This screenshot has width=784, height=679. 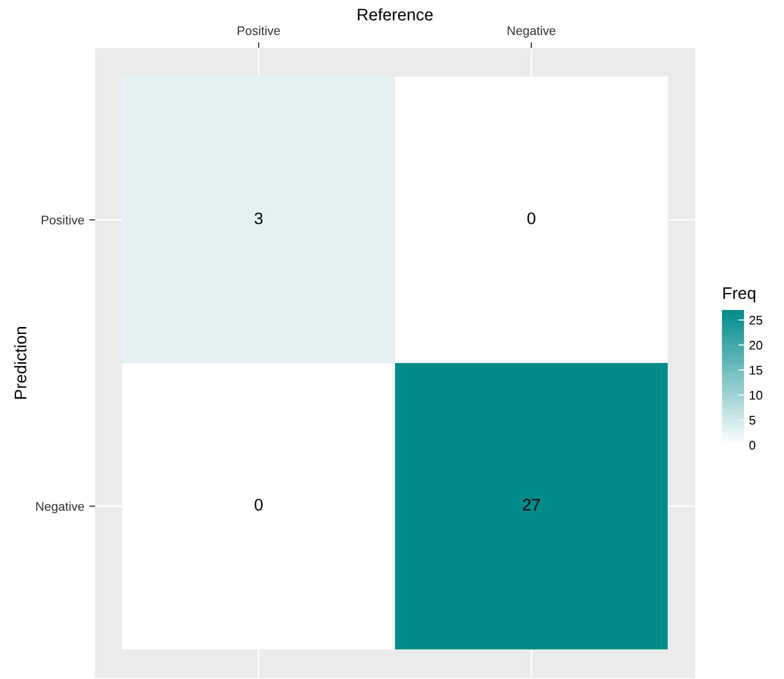 What do you see at coordinates (755, 320) in the screenshot?
I see `color-bar-label: 25` at bounding box center [755, 320].